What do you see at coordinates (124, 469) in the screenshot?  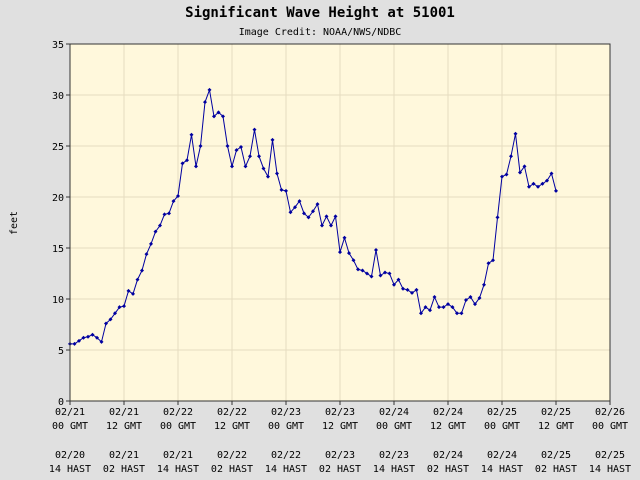 I see `x-tick-local-label: 02 HAST` at bounding box center [124, 469].